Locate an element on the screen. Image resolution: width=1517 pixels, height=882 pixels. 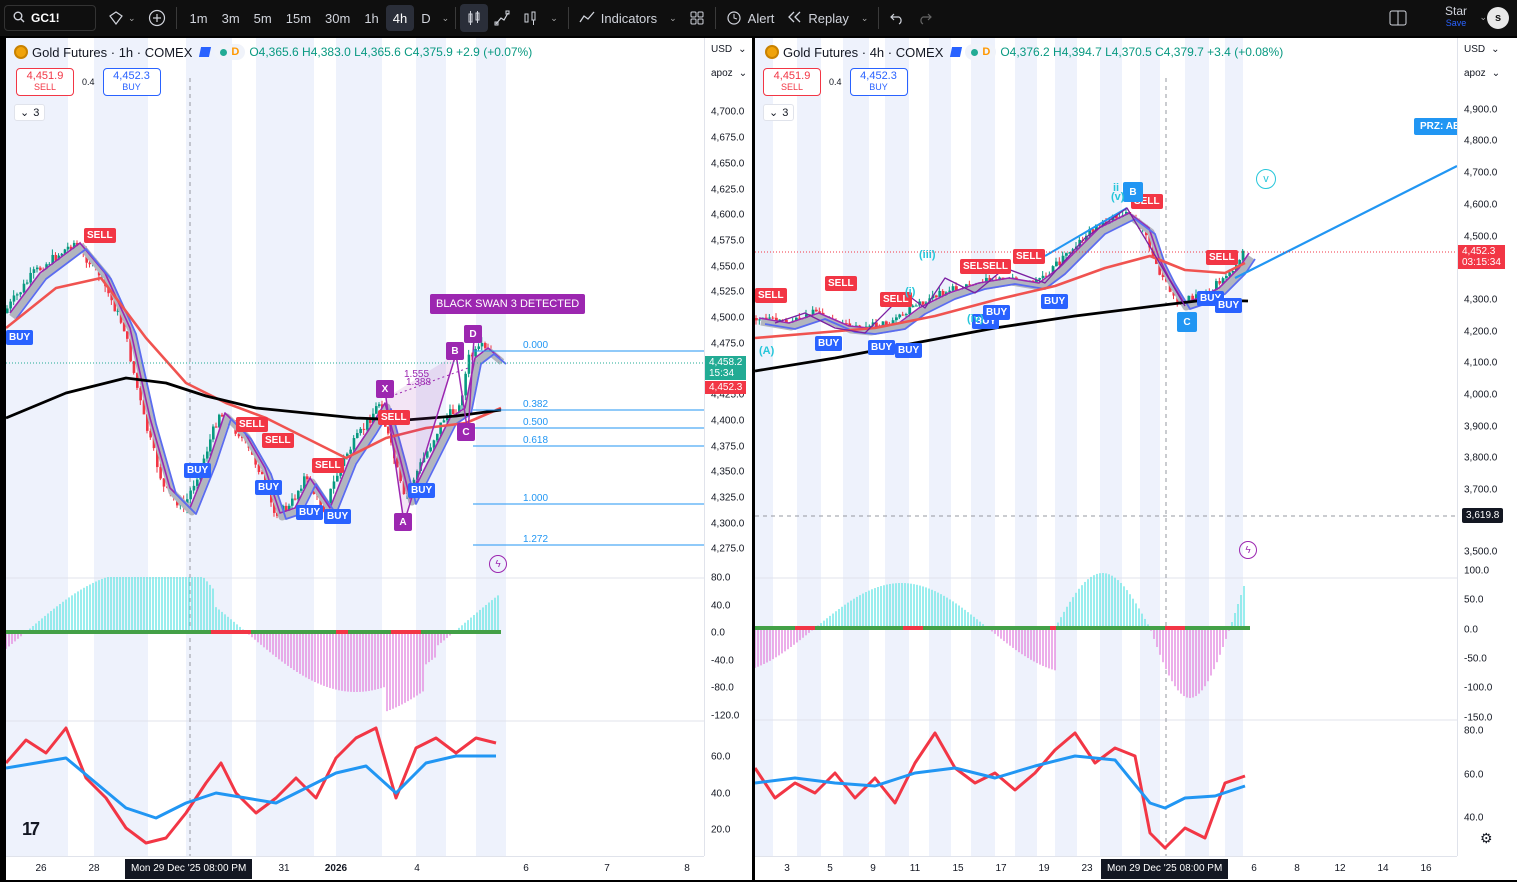
last-price: 4,452.3 is located at coordinates (1479, 251).